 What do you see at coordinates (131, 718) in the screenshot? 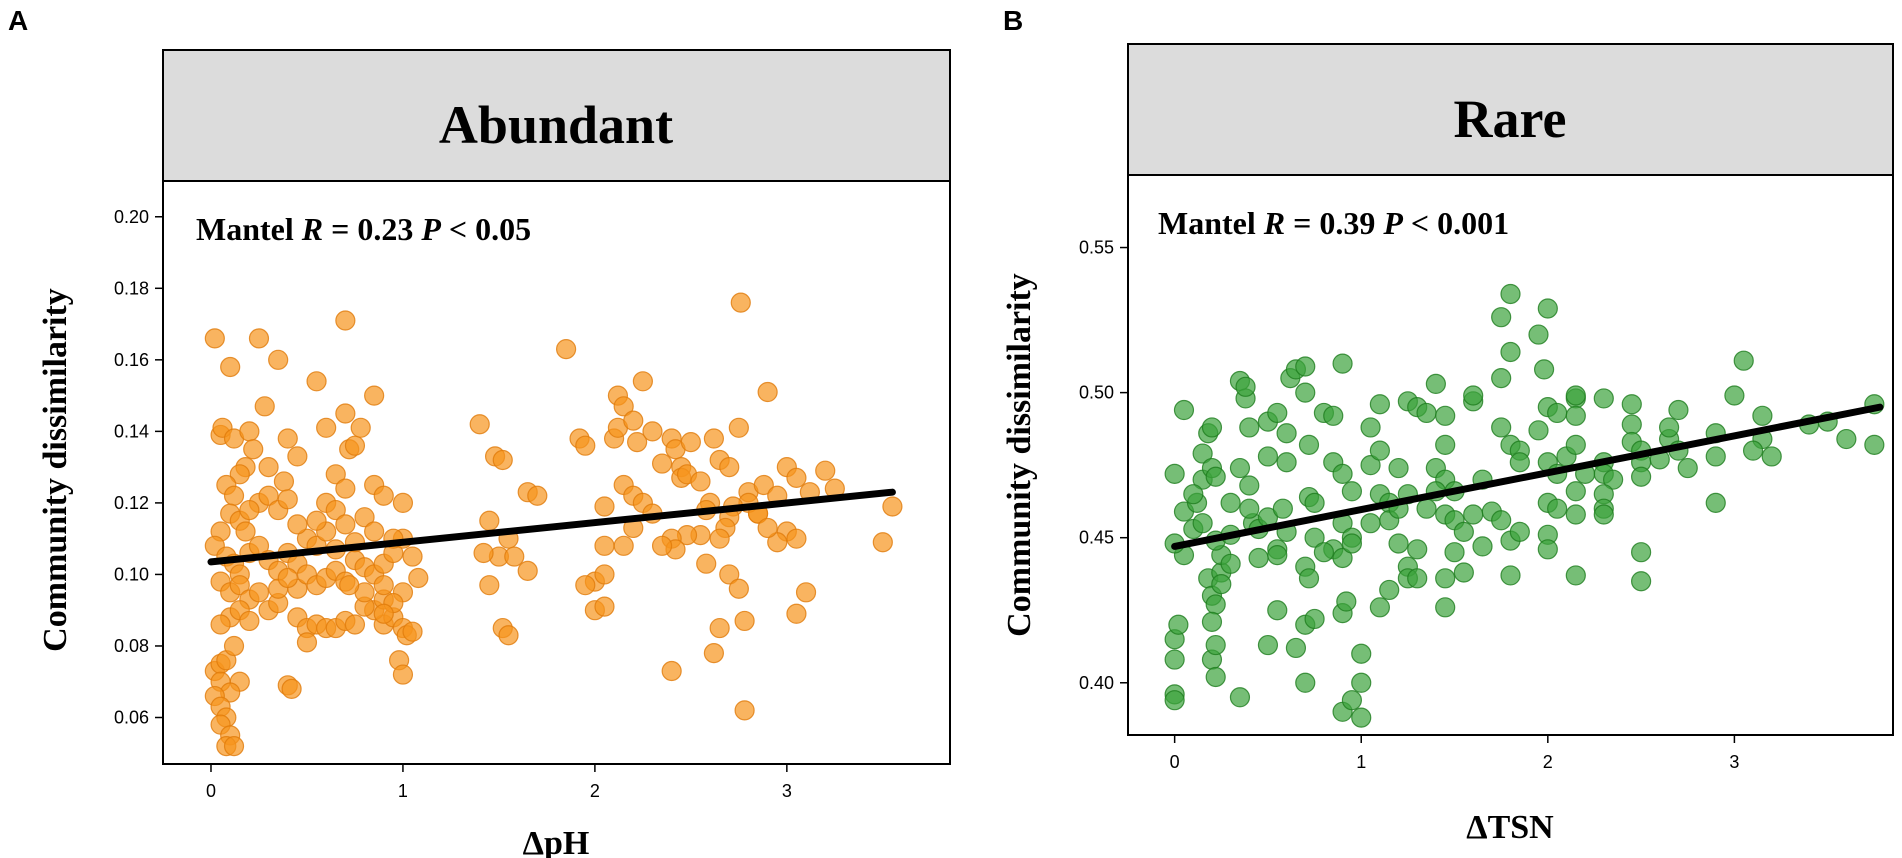
I see `y-tick-label: 0.06` at bounding box center [131, 718].